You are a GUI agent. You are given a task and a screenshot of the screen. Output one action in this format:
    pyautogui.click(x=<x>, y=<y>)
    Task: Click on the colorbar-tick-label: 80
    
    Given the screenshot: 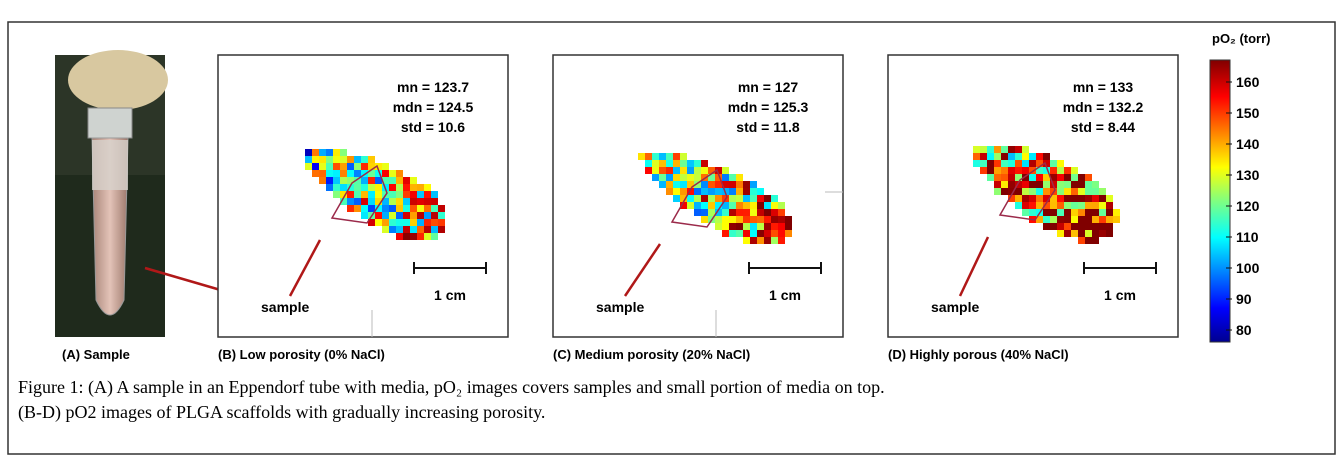 What is the action you would take?
    pyautogui.click(x=1244, y=330)
    